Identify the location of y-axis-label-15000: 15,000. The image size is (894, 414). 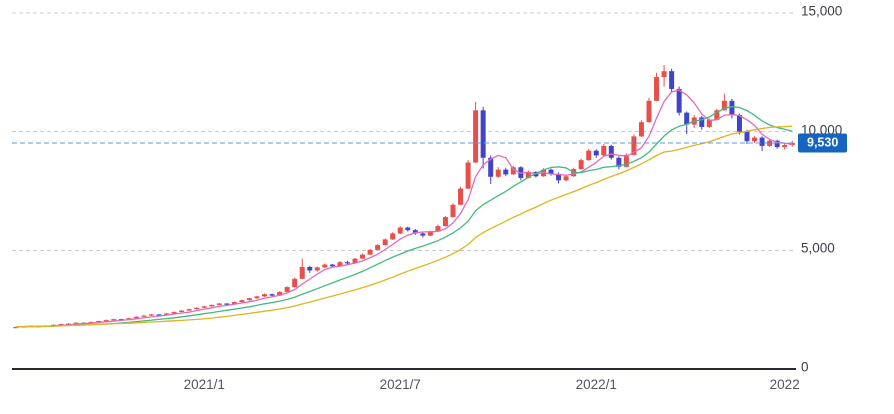
(822, 11).